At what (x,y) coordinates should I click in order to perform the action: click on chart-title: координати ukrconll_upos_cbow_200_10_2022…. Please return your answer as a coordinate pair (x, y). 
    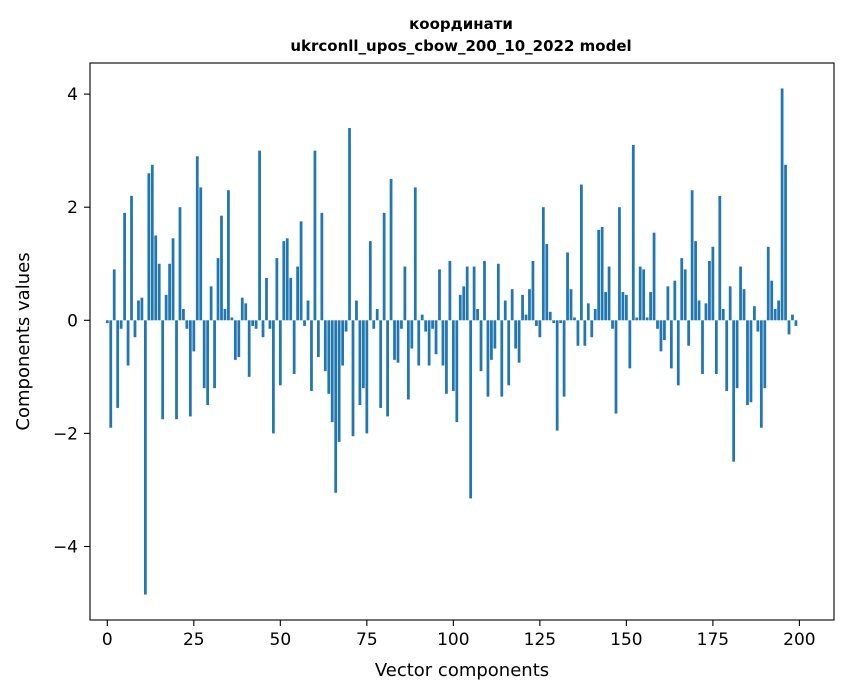
    Looking at the image, I should click on (460, 35).